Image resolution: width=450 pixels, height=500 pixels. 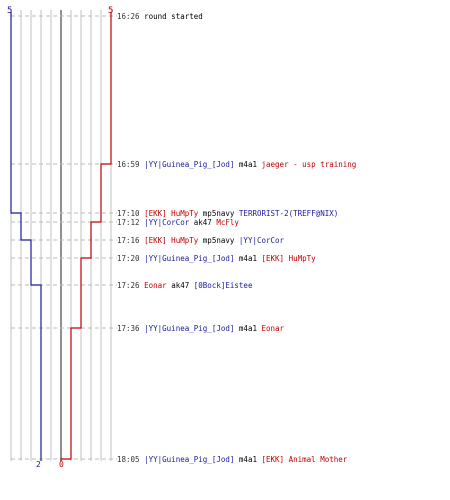 What do you see at coordinates (86, 236) in the screenshot?
I see `team-b-alive-line` at bounding box center [86, 236].